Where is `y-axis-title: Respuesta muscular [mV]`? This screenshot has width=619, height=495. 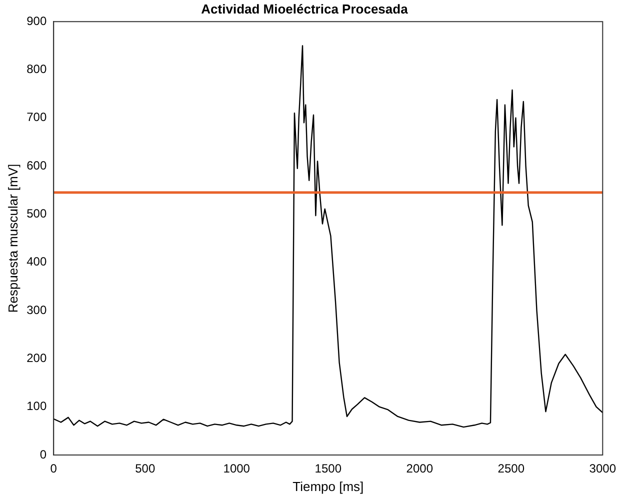
y-axis-title: Respuesta muscular [mV] is located at coordinates (12, 238).